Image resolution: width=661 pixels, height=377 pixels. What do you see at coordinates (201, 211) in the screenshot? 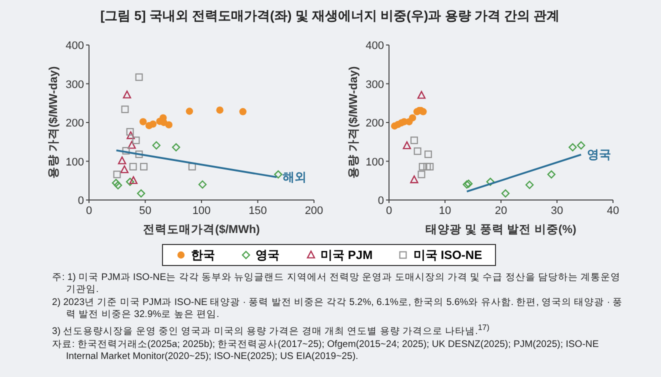
I see `x-tick-label: 100` at bounding box center [201, 211].